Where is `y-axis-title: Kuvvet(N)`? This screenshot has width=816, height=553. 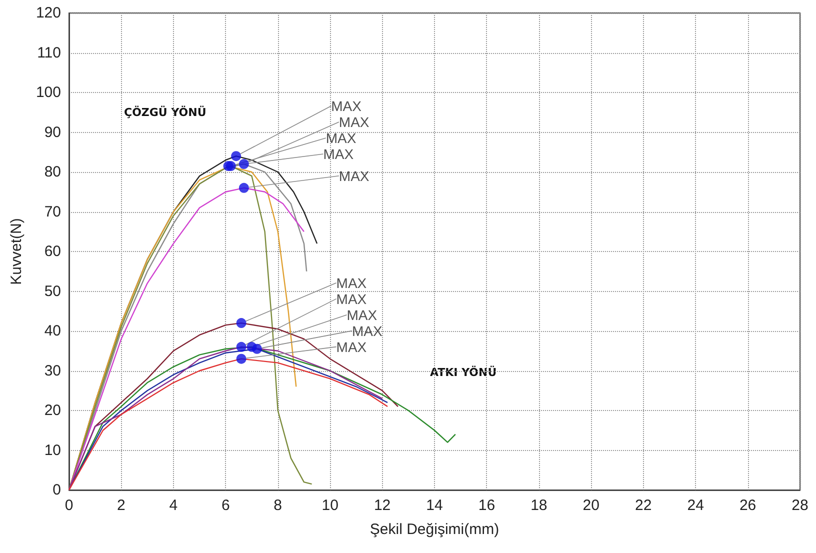
y-axis-title: Kuvvet(N) is located at coordinates (16, 251).